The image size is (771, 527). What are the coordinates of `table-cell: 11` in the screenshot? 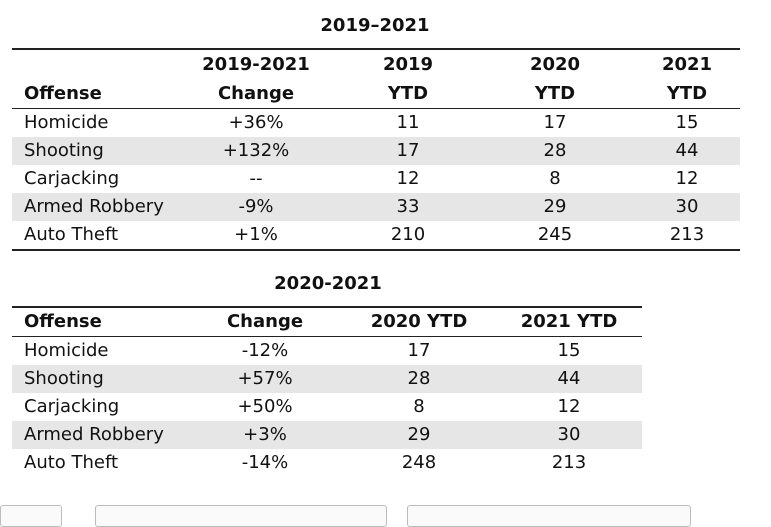 It's located at (408, 122).